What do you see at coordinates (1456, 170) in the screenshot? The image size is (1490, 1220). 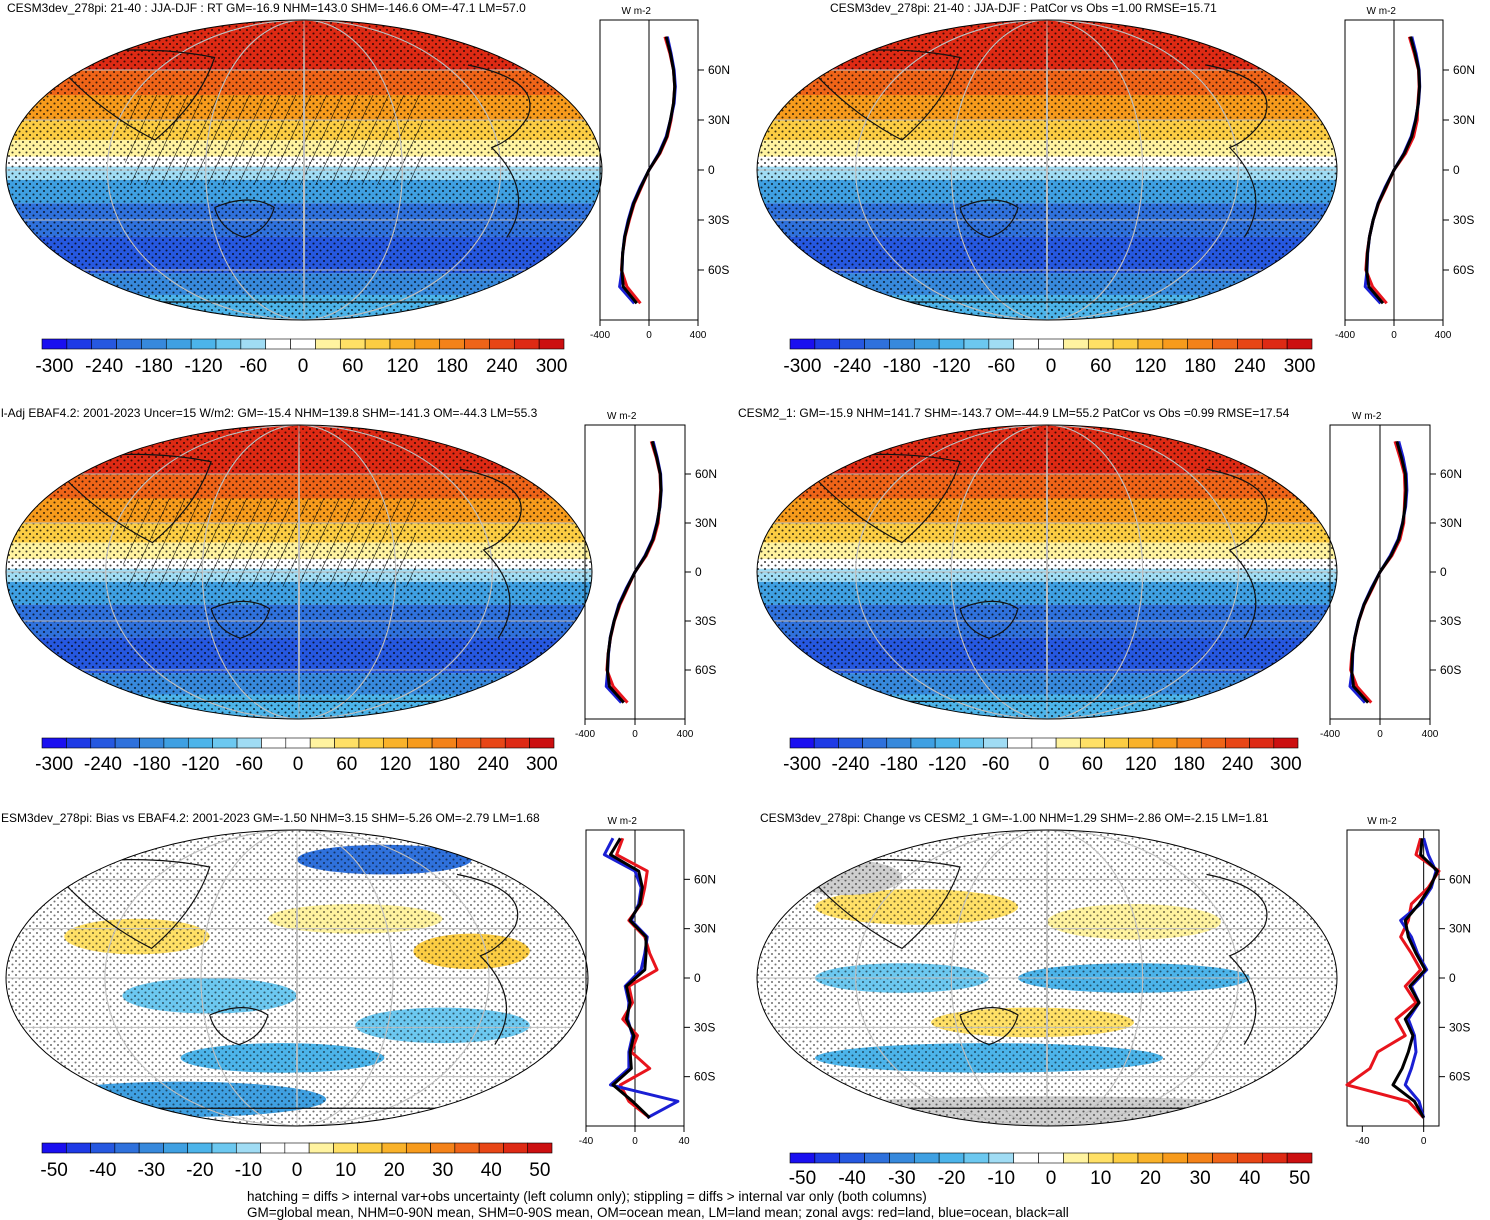 I see `zonal-ytick-label: 0` at bounding box center [1456, 170].